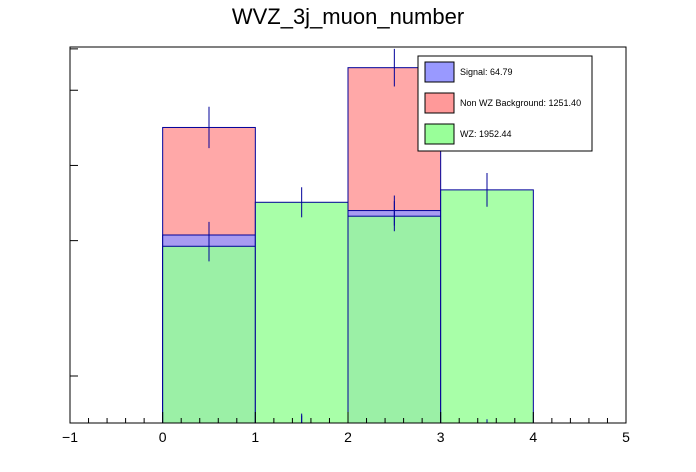 The width and height of the screenshot is (696, 472). Describe the element at coordinates (486, 134) in the screenshot. I see `legend-label-wz: WZ: 1952.44` at that location.